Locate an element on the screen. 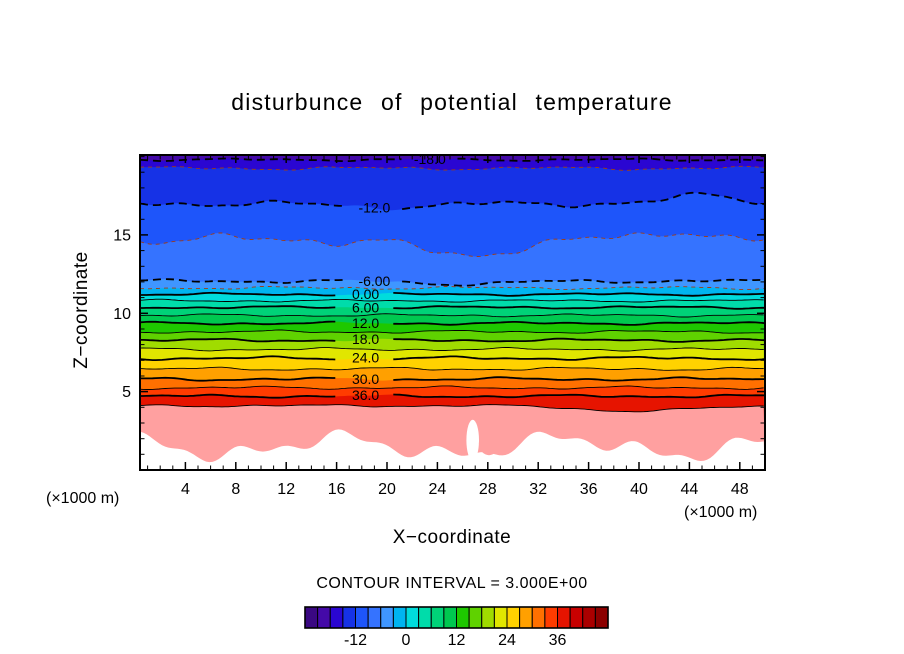  x-tick-label: 48 is located at coordinates (740, 489).